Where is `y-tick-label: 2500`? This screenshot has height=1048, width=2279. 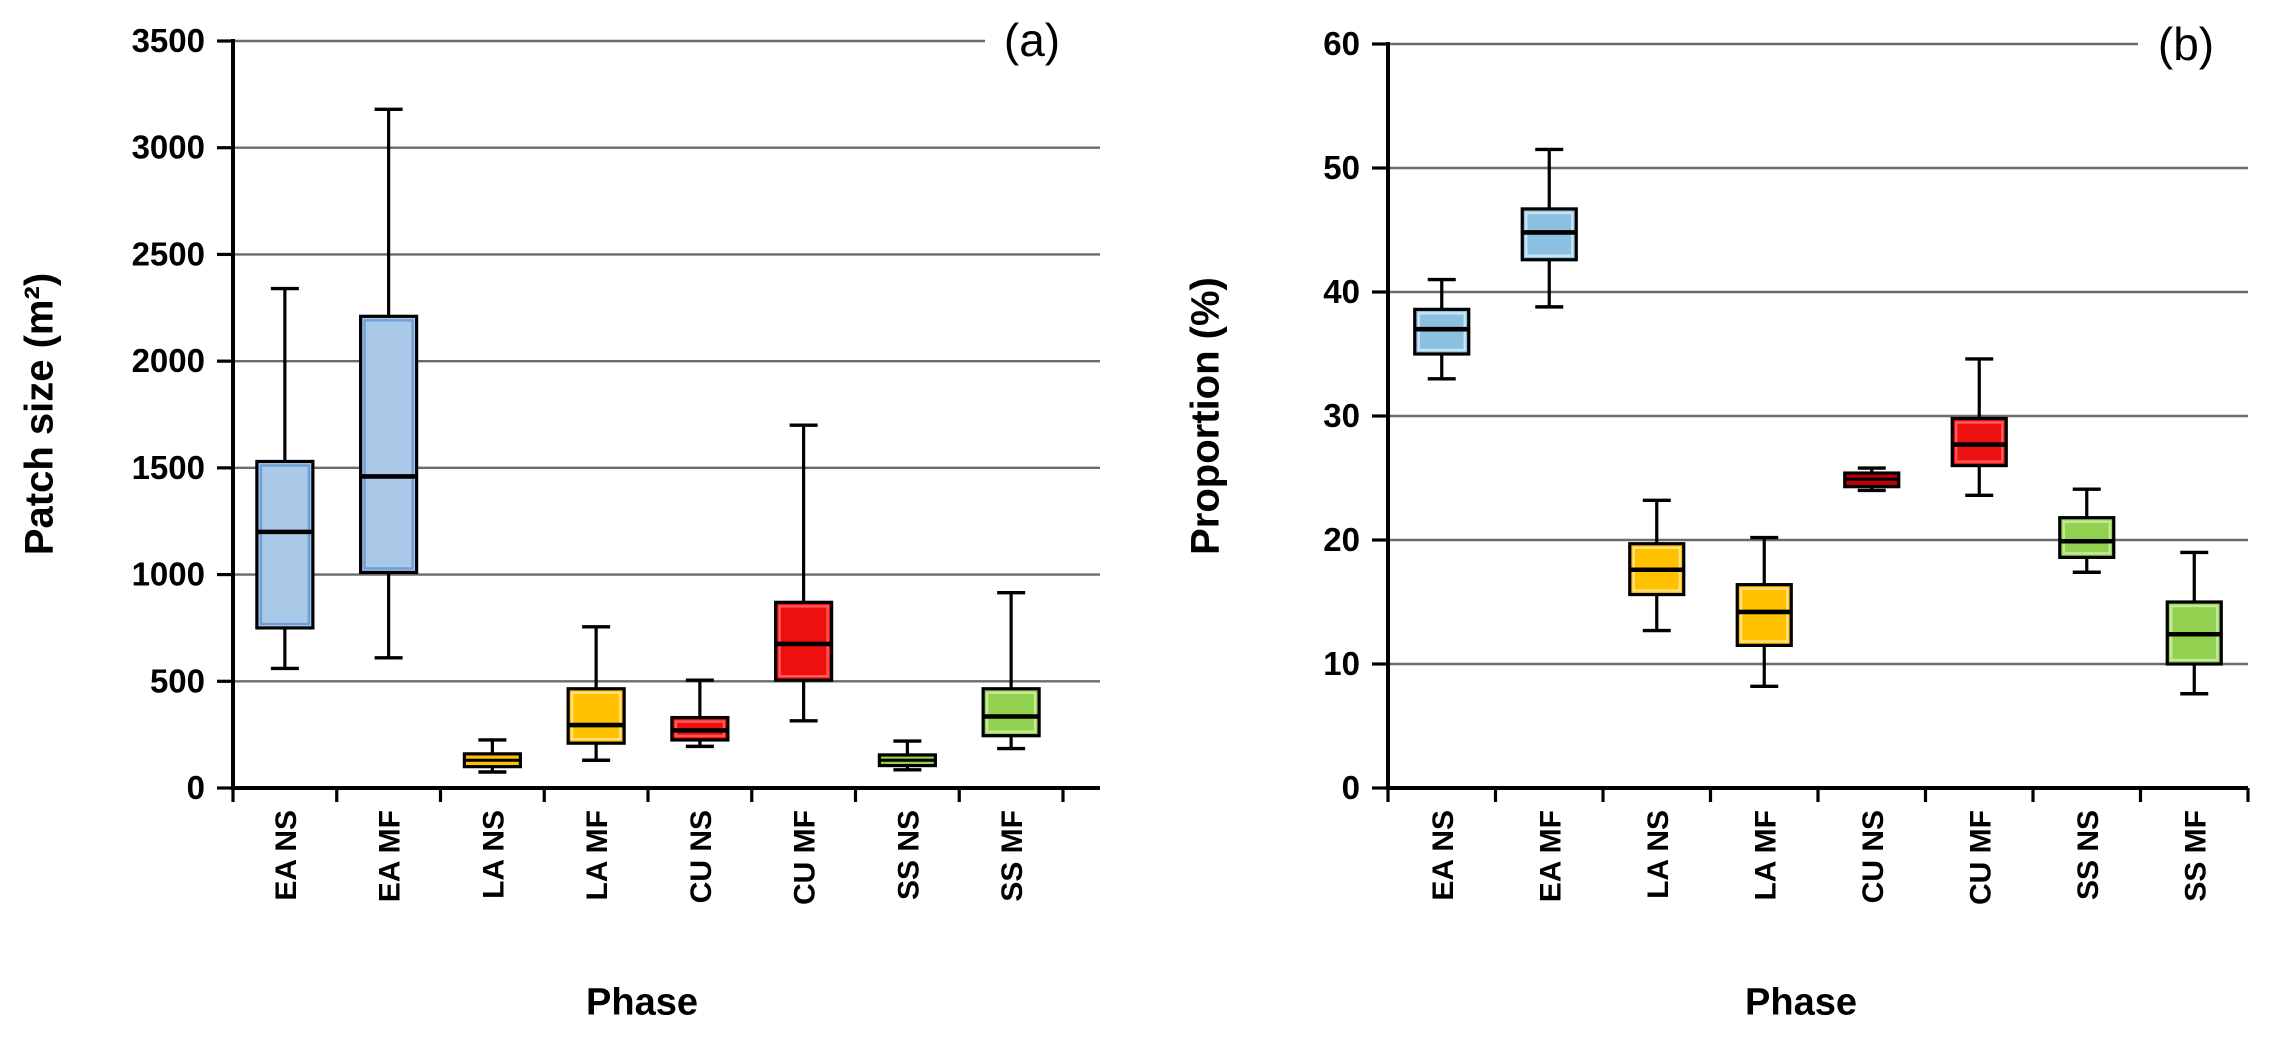 y-tick-label: 2500 is located at coordinates (168, 253).